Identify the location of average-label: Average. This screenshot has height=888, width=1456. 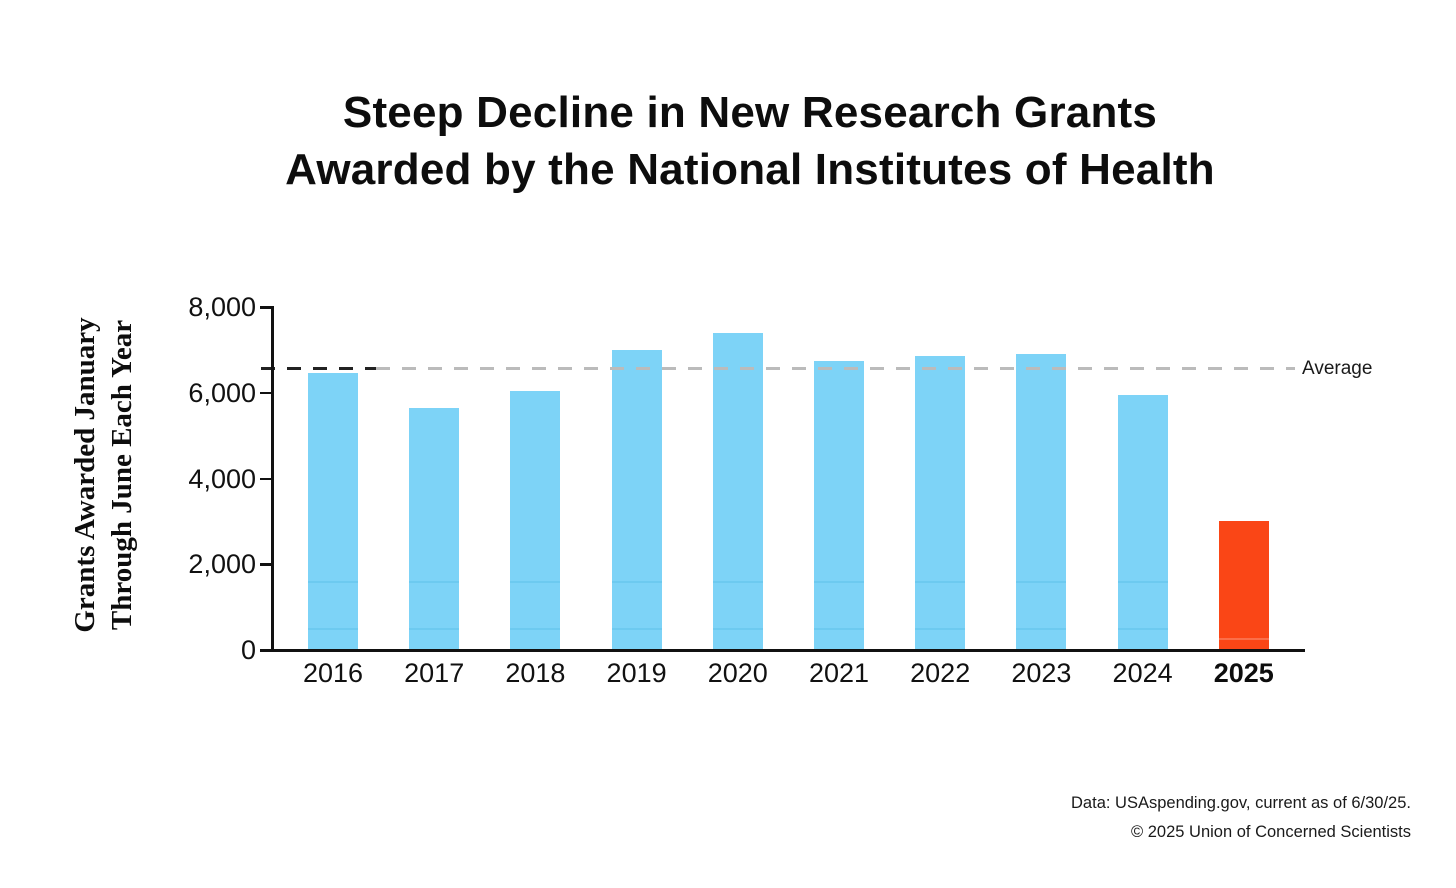
(1337, 368).